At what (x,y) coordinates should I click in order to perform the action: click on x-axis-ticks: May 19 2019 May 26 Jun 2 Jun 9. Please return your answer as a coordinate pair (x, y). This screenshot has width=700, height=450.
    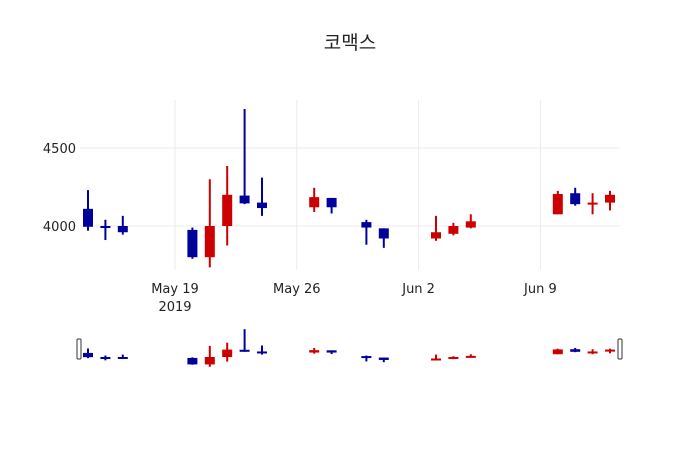
    Looking at the image, I should click on (354, 298).